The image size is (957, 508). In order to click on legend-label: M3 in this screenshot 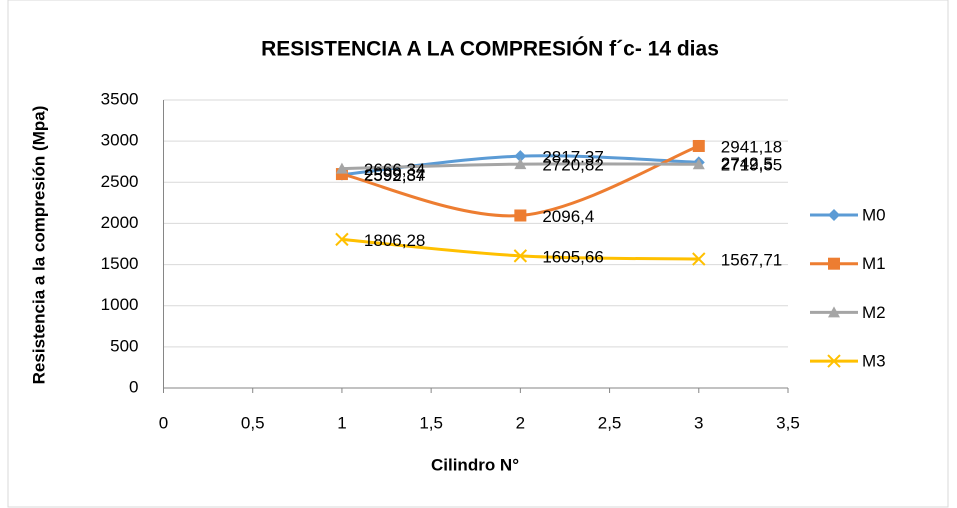, I will do `click(874, 361)`.